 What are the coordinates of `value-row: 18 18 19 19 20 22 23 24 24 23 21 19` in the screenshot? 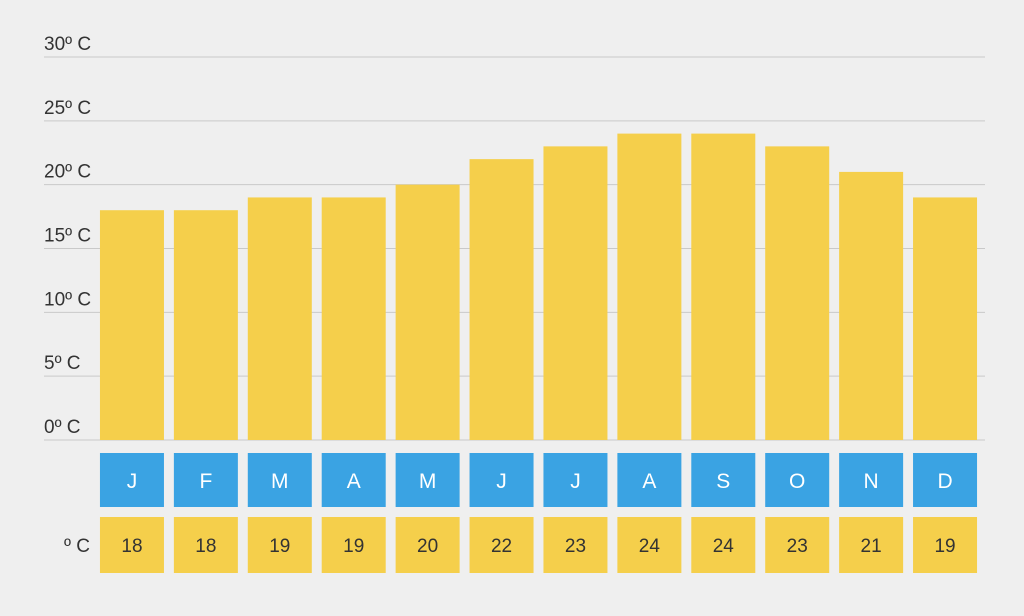 It's located at (538, 545).